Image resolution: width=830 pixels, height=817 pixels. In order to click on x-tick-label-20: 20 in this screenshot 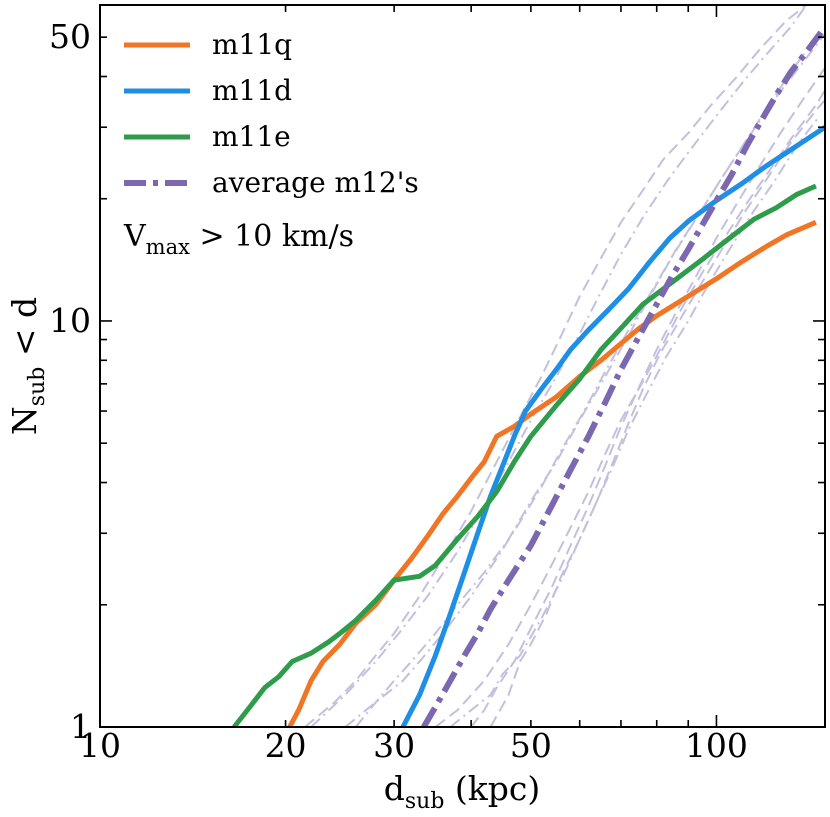, I will do `click(286, 745)`.